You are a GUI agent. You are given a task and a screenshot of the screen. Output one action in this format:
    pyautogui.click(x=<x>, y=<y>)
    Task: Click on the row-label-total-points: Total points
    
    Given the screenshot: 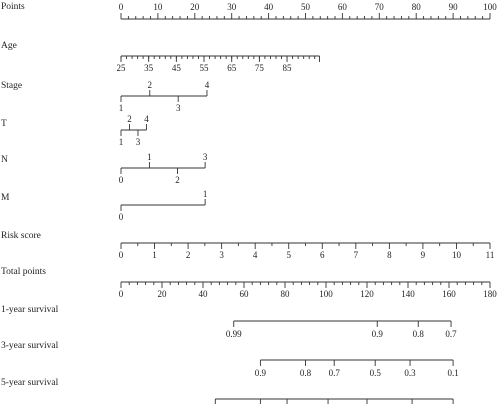 What is the action you would take?
    pyautogui.click(x=23, y=272)
    